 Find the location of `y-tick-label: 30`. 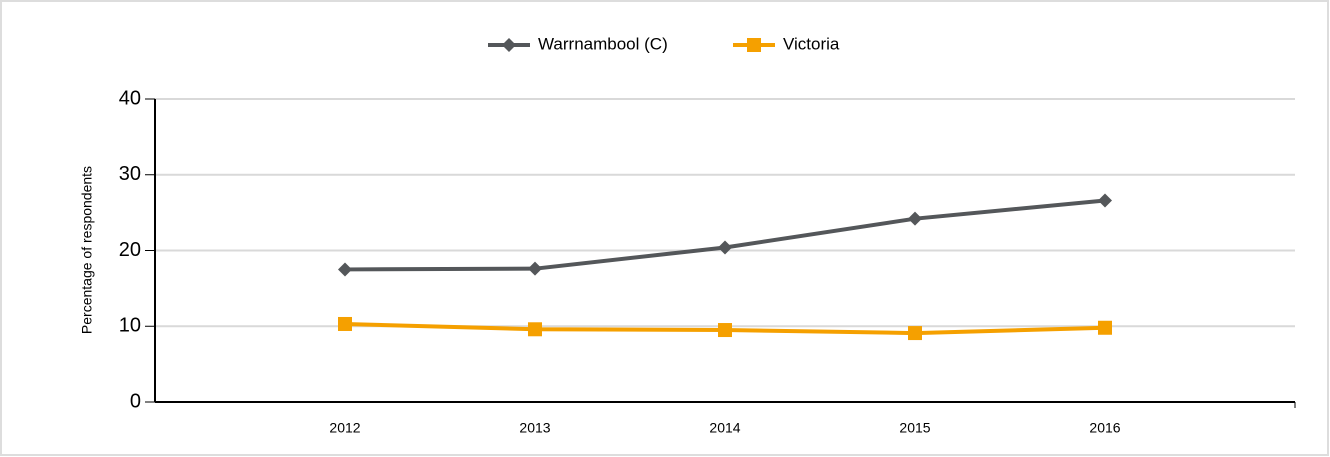

y-tick-label: 30 is located at coordinates (130, 174).